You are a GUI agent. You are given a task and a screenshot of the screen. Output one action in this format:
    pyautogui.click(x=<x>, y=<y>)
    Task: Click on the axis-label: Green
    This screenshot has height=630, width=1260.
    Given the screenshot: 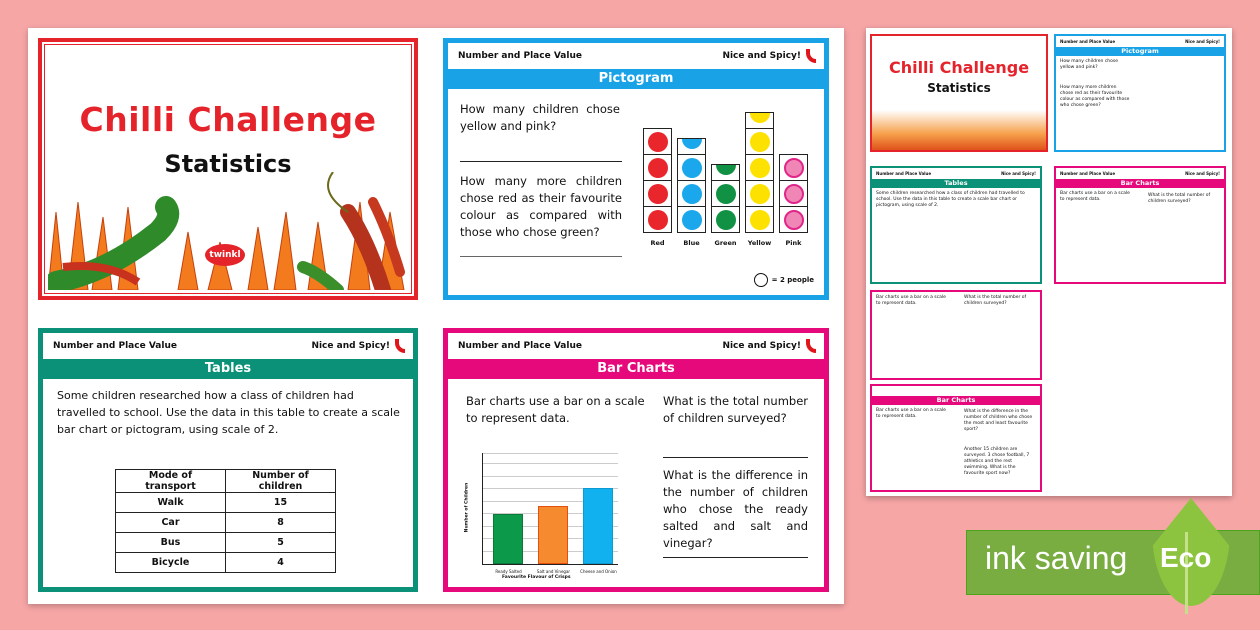 What is the action you would take?
    pyautogui.click(x=725, y=243)
    